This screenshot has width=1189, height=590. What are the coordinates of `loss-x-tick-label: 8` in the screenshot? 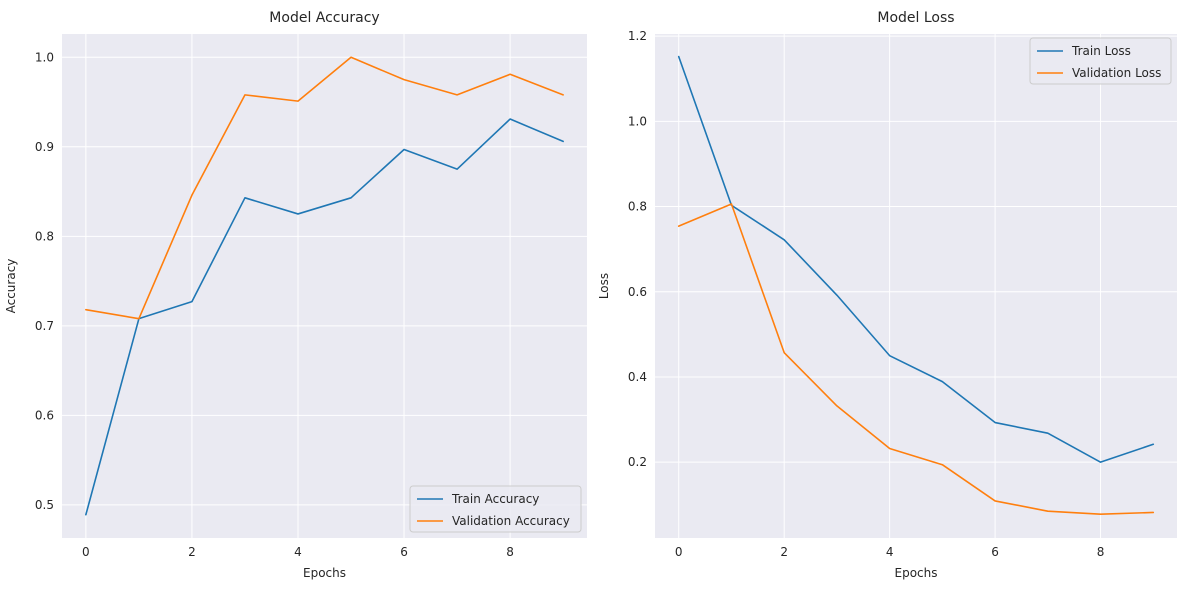 It's located at (1101, 552).